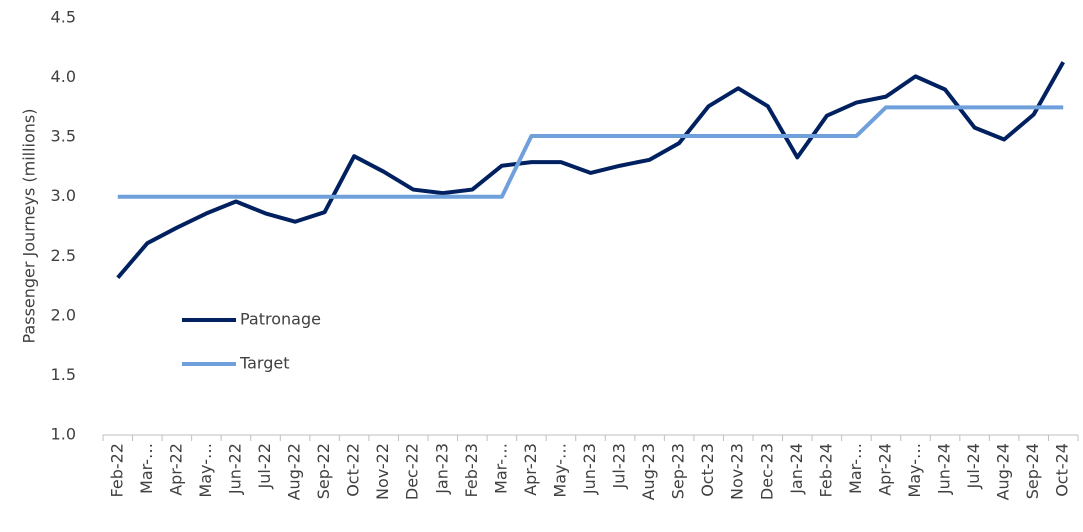 The width and height of the screenshot is (1083, 532). Describe the element at coordinates (280, 319) in the screenshot. I see `legend-label: Patronage` at that location.